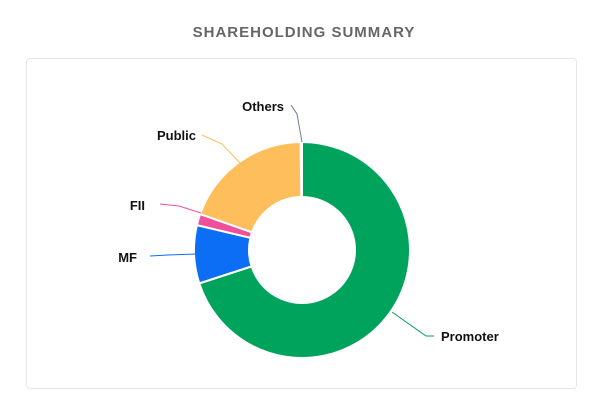 Image resolution: width=608 pixels, height=403 pixels. I want to click on leader-line-public, so click(221, 149).